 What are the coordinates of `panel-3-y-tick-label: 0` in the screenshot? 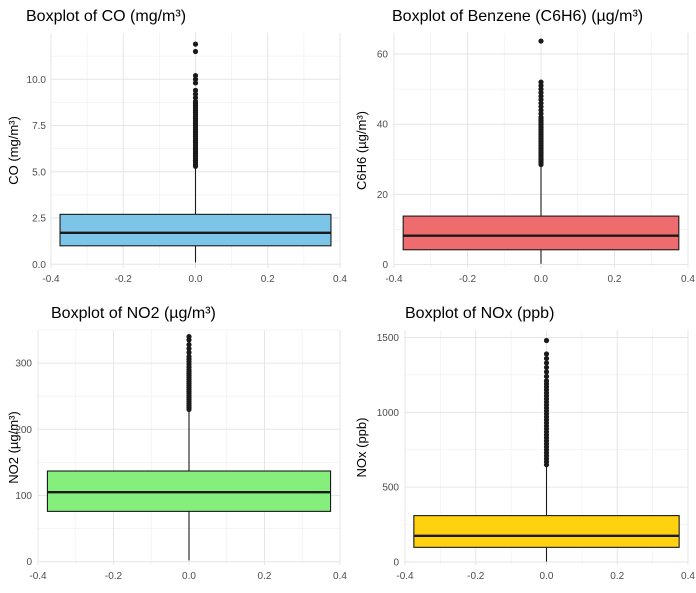 It's located at (29, 562).